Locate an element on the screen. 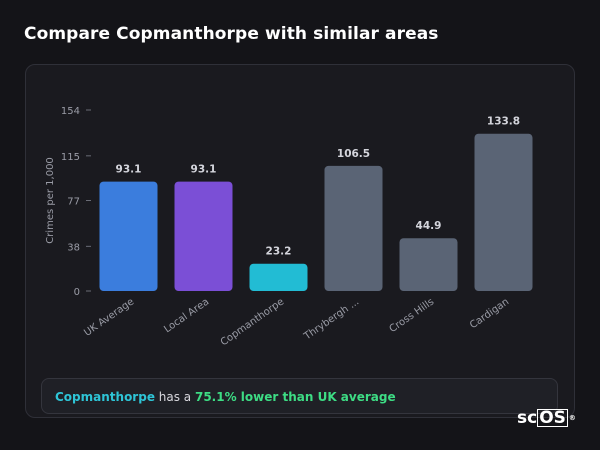  x-category-label: Cardigan is located at coordinates (489, 313).